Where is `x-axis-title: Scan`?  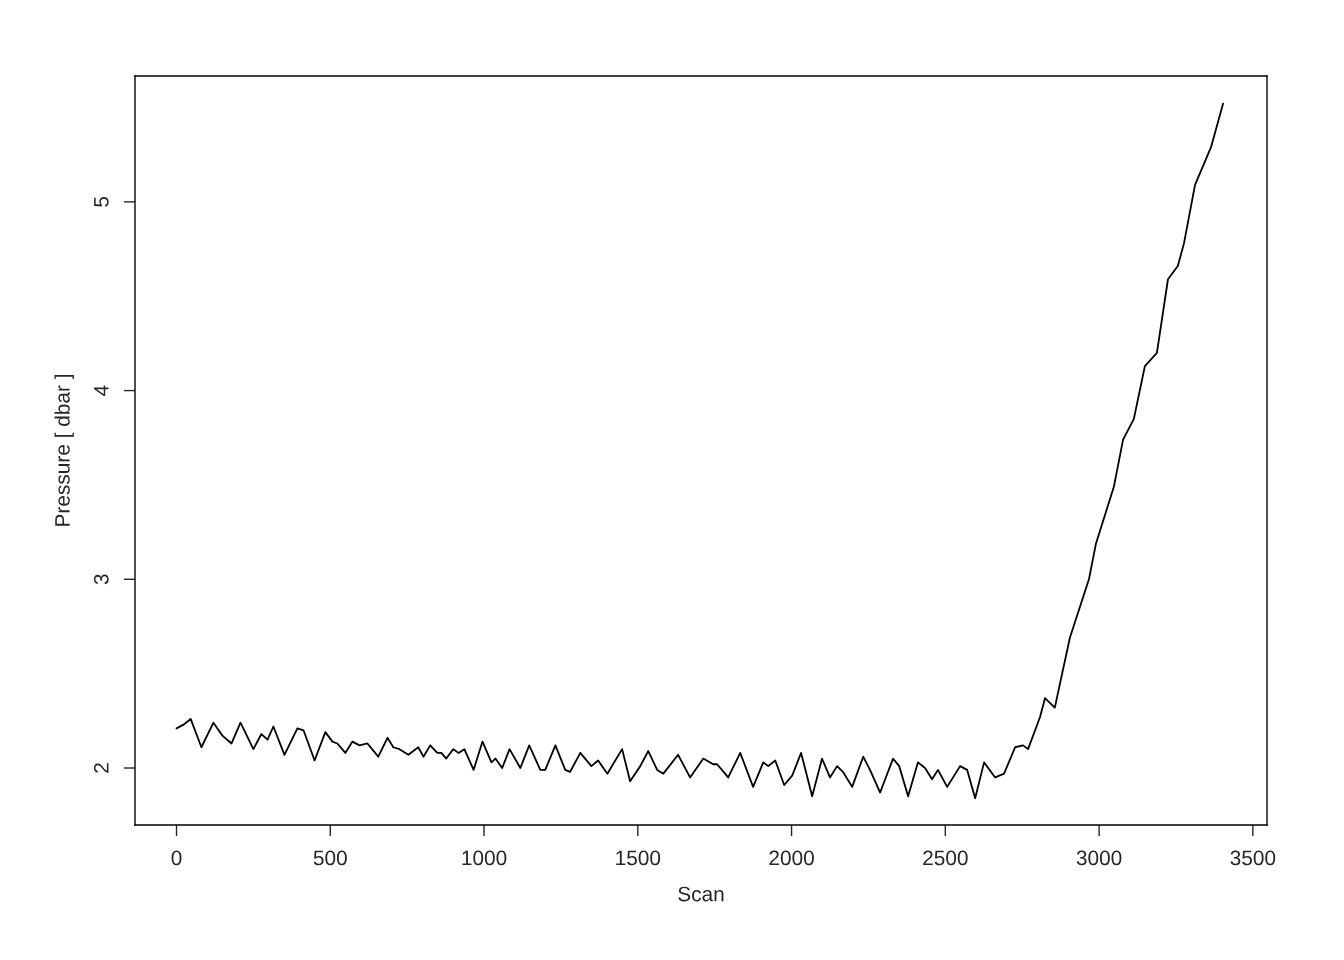
x-axis-title: Scan is located at coordinates (701, 894).